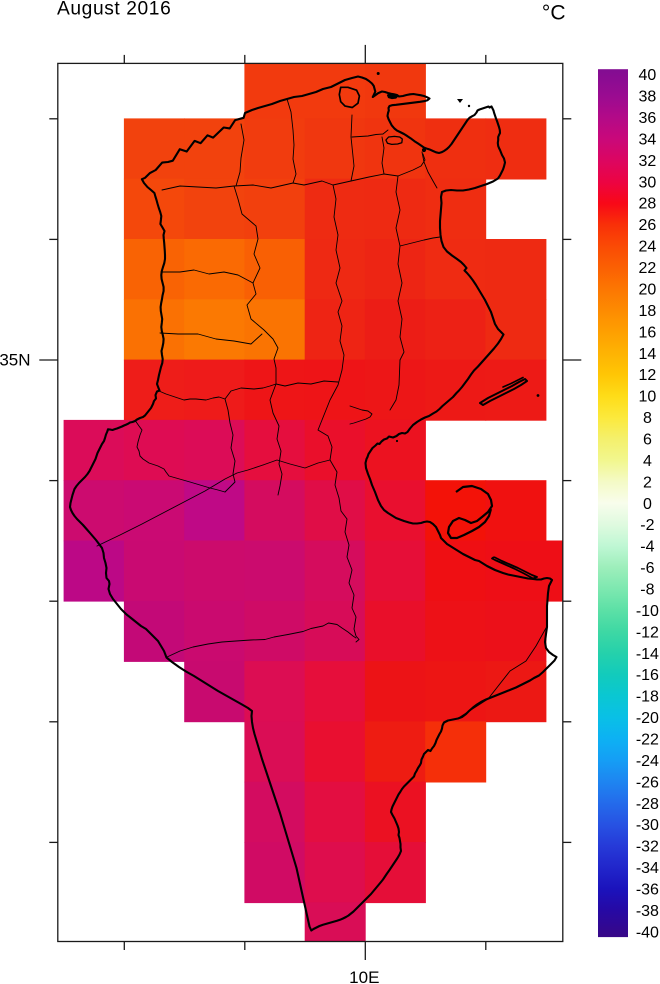 Image resolution: width=660 pixels, height=984 pixels. I want to click on svg-text: -30, so click(647, 825).